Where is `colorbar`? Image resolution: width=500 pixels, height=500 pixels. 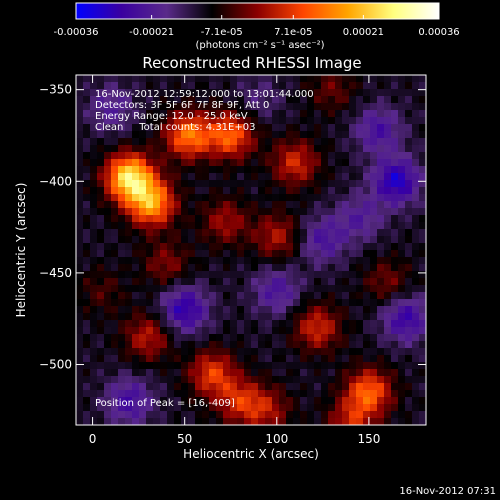 colorbar is located at coordinates (257, 11).